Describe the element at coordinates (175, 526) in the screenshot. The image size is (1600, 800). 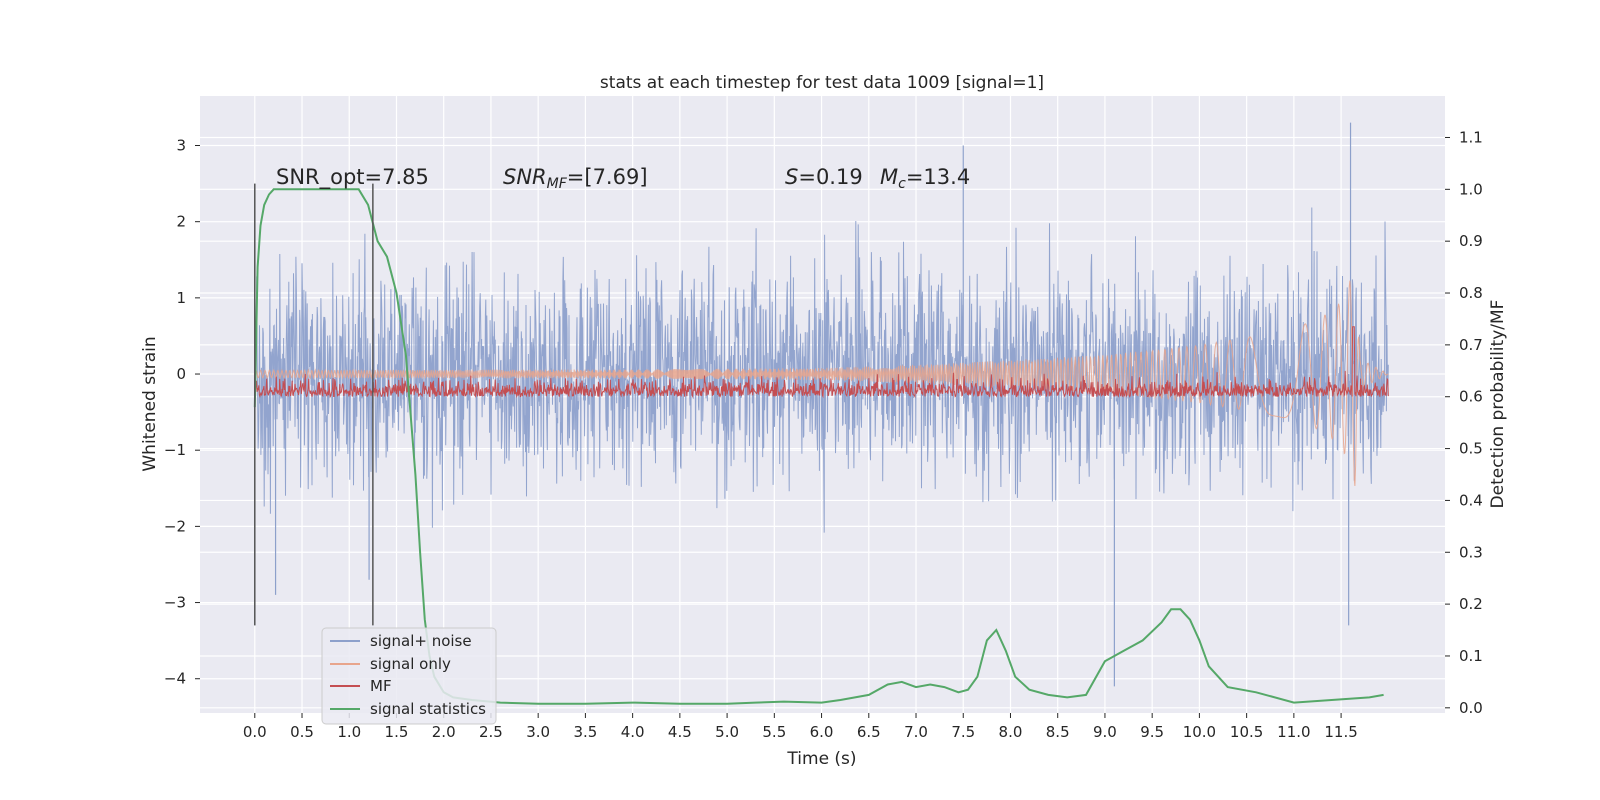
I see `left-y-tick-label: −2` at that location.